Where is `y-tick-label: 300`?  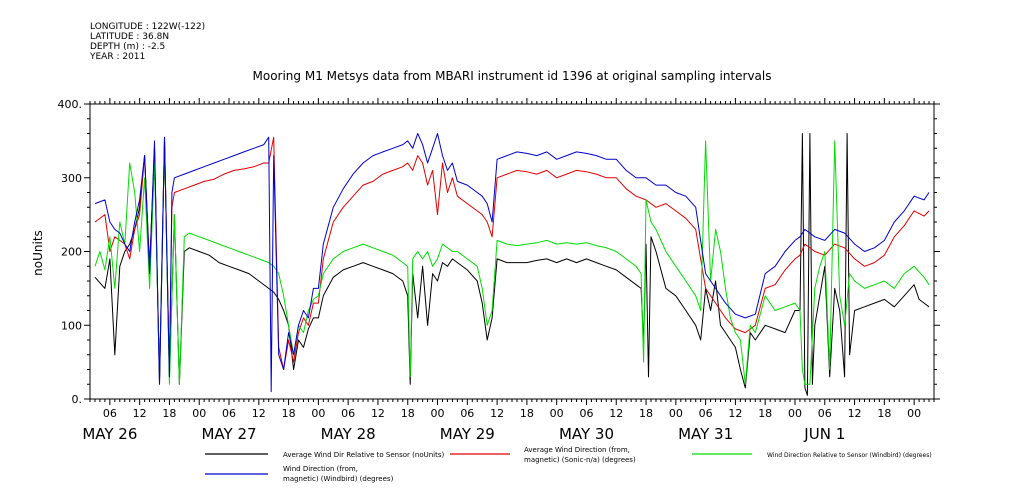 y-tick-label: 300 is located at coordinates (71, 178).